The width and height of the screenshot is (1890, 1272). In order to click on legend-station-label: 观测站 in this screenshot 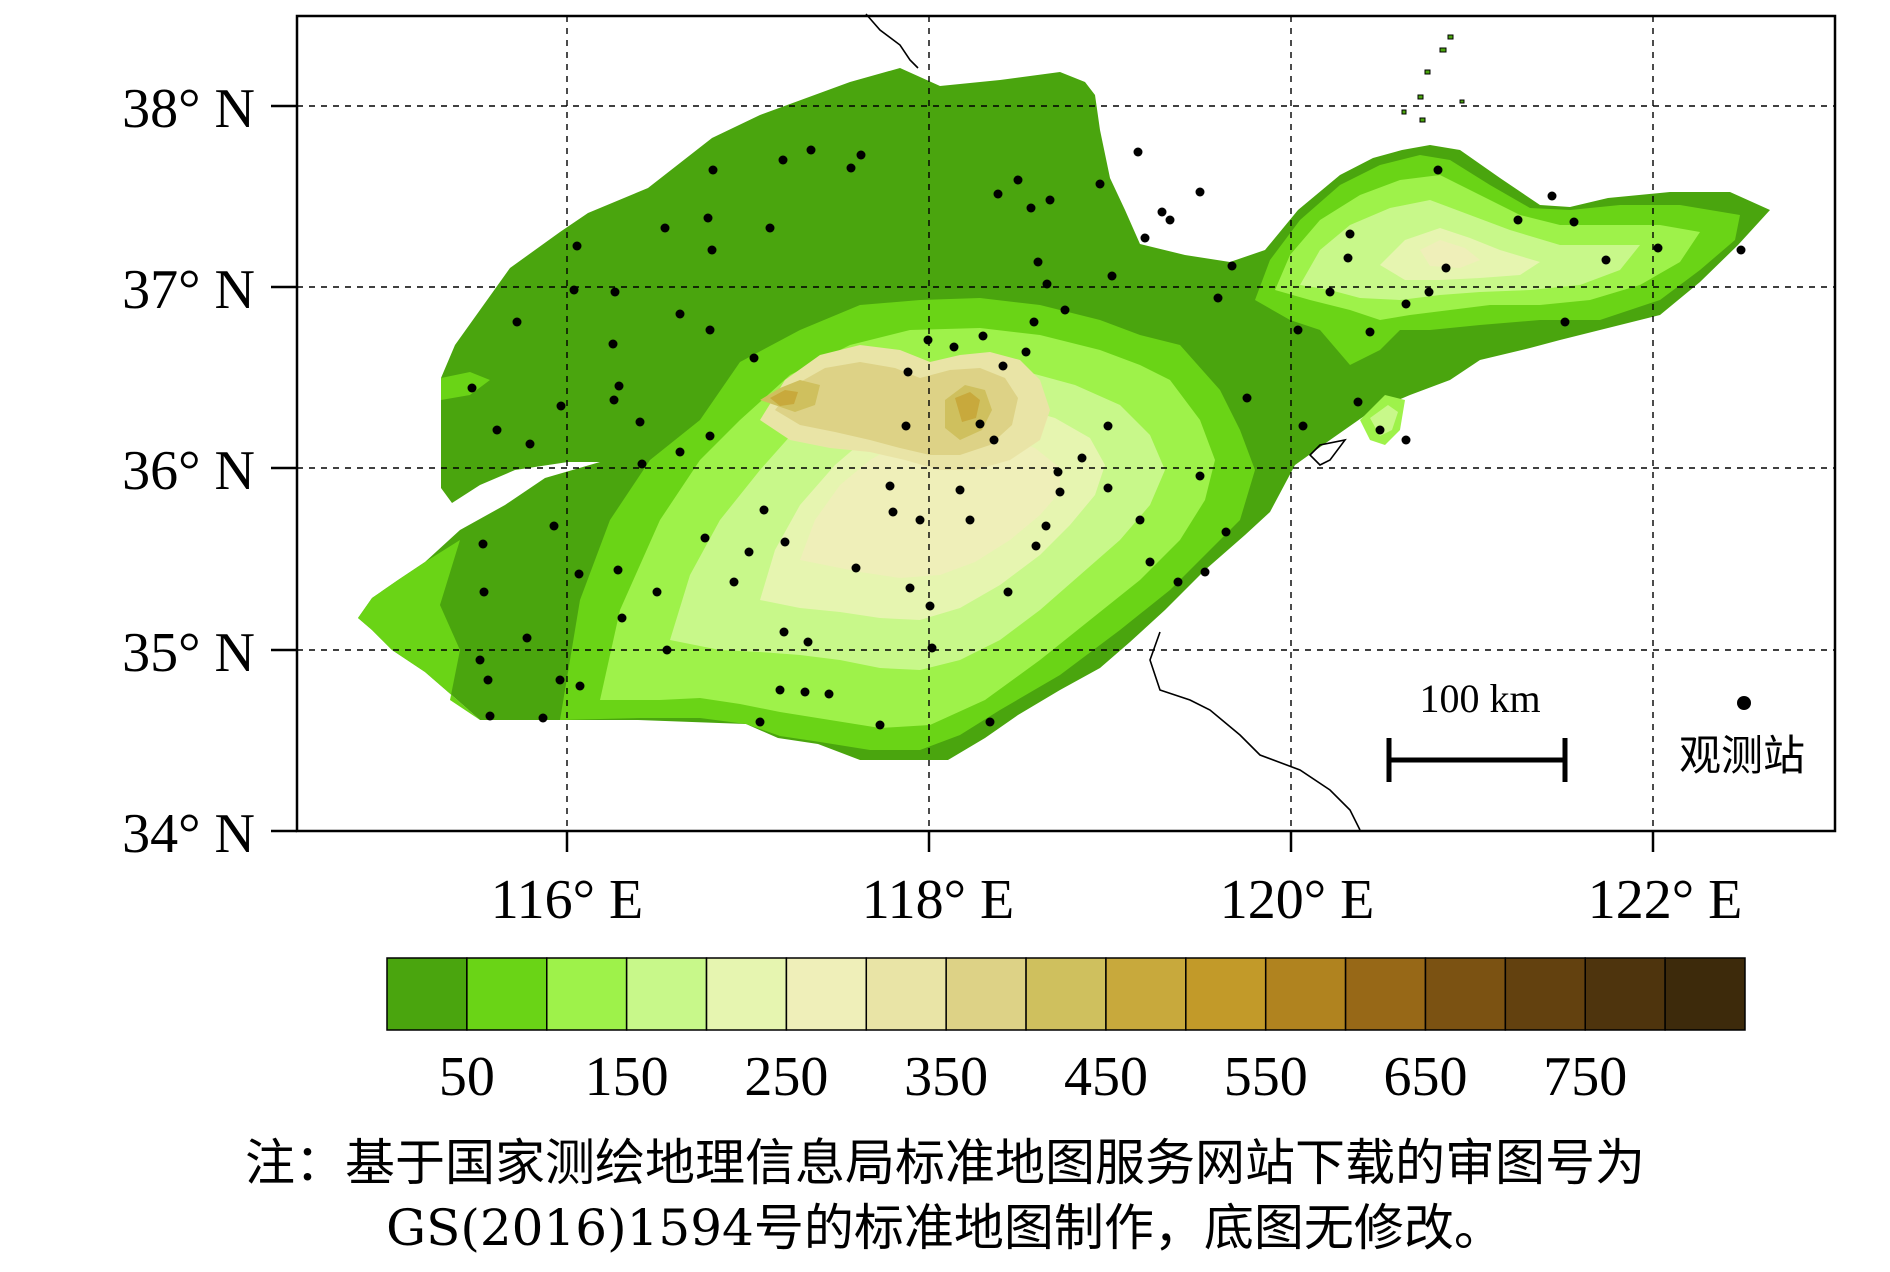, I will do `click(1742, 755)`.